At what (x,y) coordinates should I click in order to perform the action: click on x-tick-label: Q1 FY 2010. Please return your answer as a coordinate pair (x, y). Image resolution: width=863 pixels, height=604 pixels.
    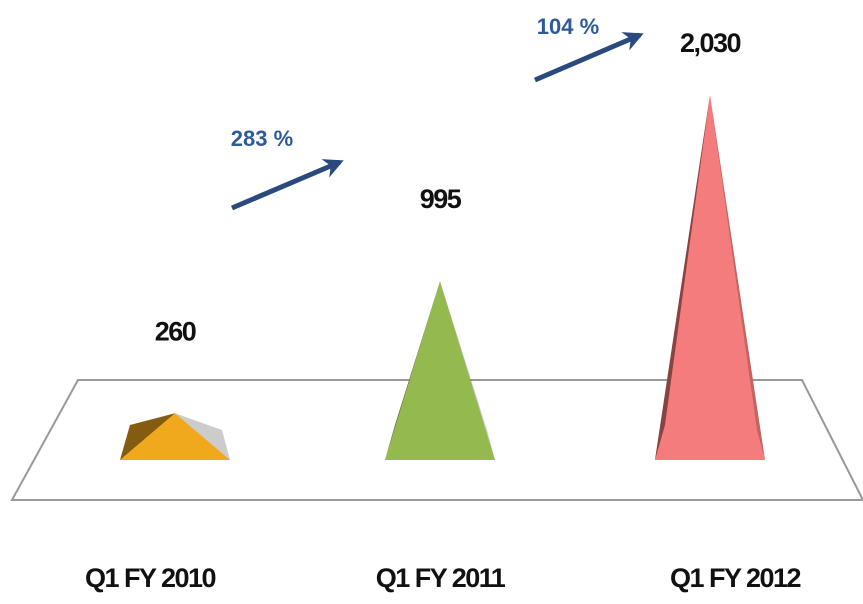
    Looking at the image, I should click on (150, 578).